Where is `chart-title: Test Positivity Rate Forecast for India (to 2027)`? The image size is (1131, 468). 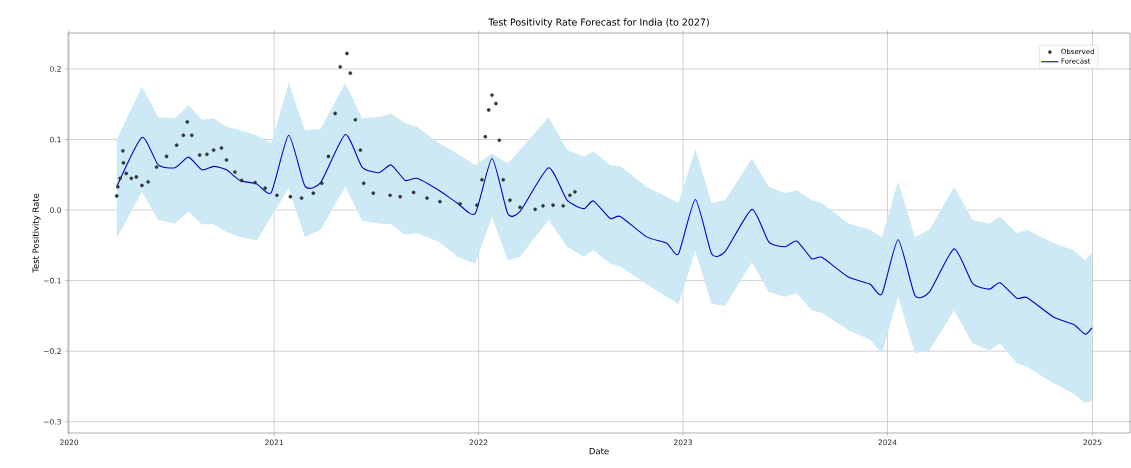 chart-title: Test Positivity Rate Forecast for India (to 2027) is located at coordinates (598, 23).